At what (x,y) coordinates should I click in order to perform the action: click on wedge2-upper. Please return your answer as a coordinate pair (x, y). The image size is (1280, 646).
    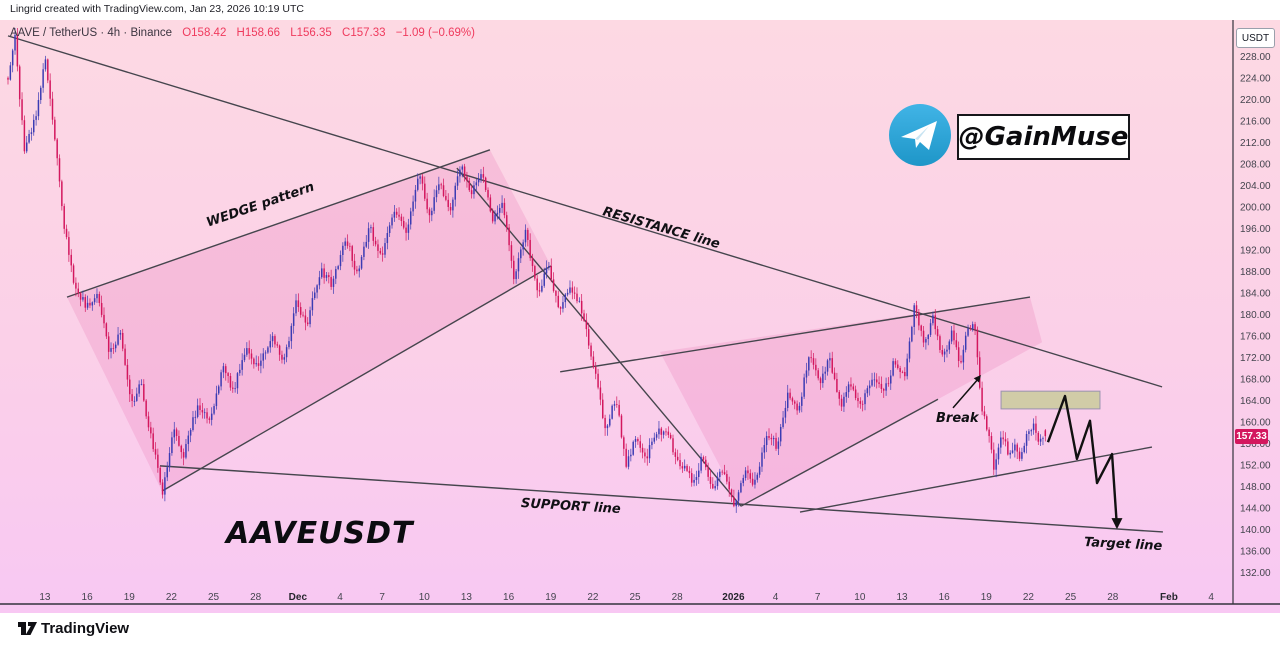
    Looking at the image, I should click on (795, 334).